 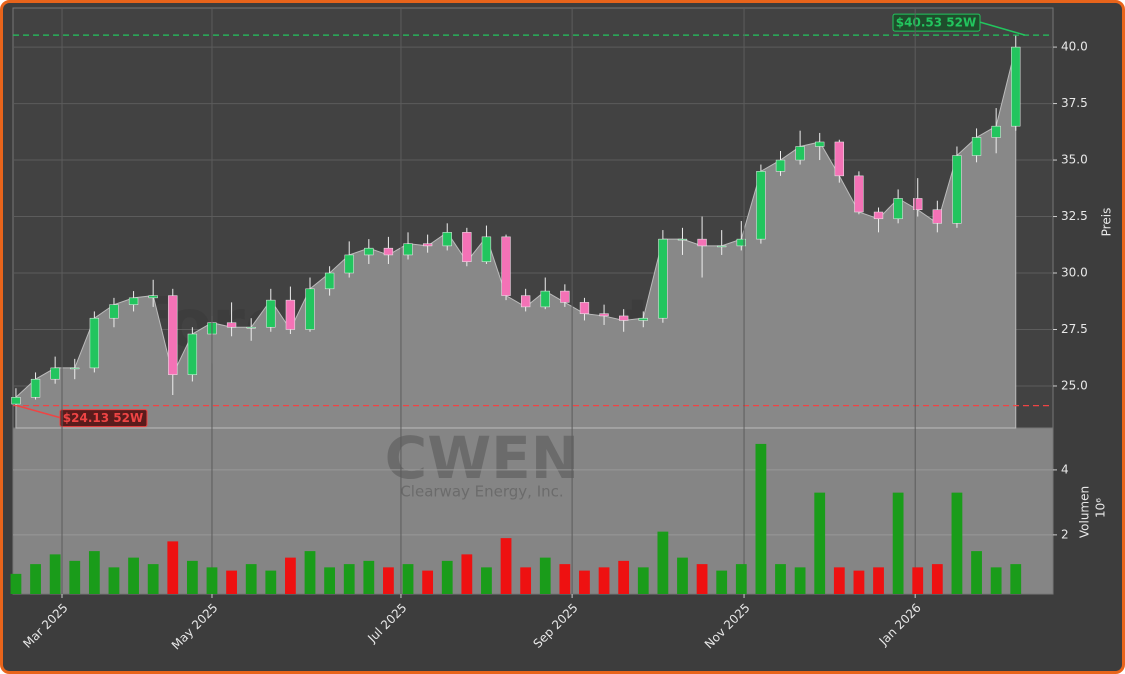 I want to click on y-tick-label: 32.5, so click(x=1074, y=216).